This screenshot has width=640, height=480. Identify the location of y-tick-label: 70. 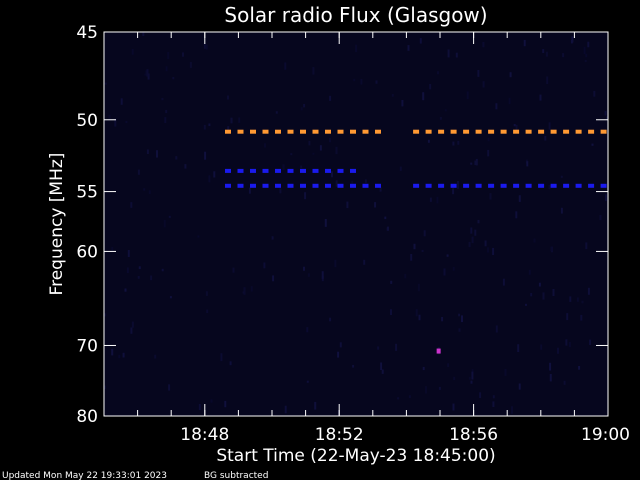
(87, 346).